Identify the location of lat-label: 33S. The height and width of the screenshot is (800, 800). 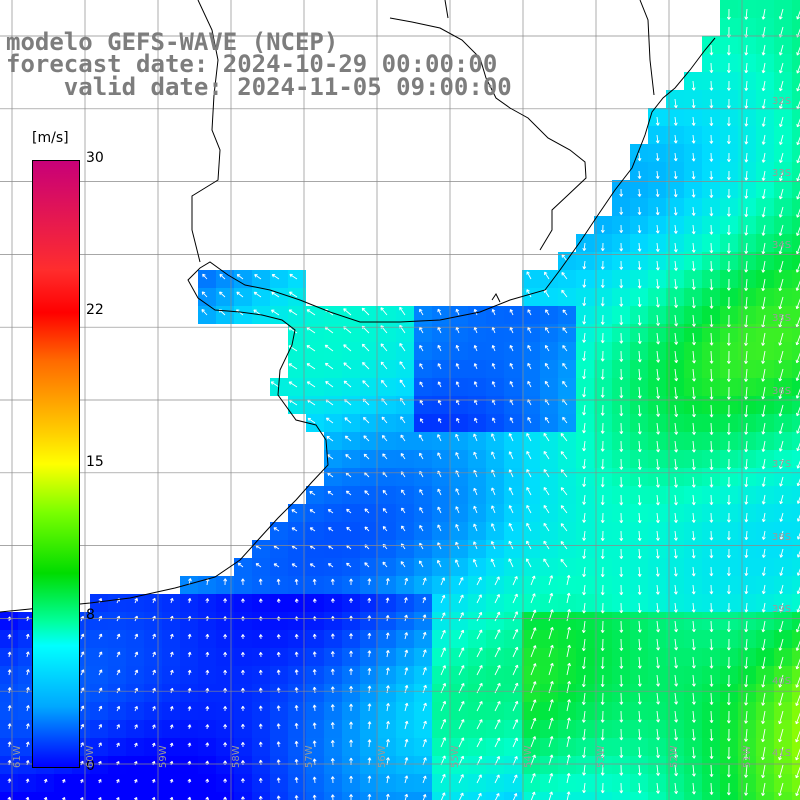
(782, 173).